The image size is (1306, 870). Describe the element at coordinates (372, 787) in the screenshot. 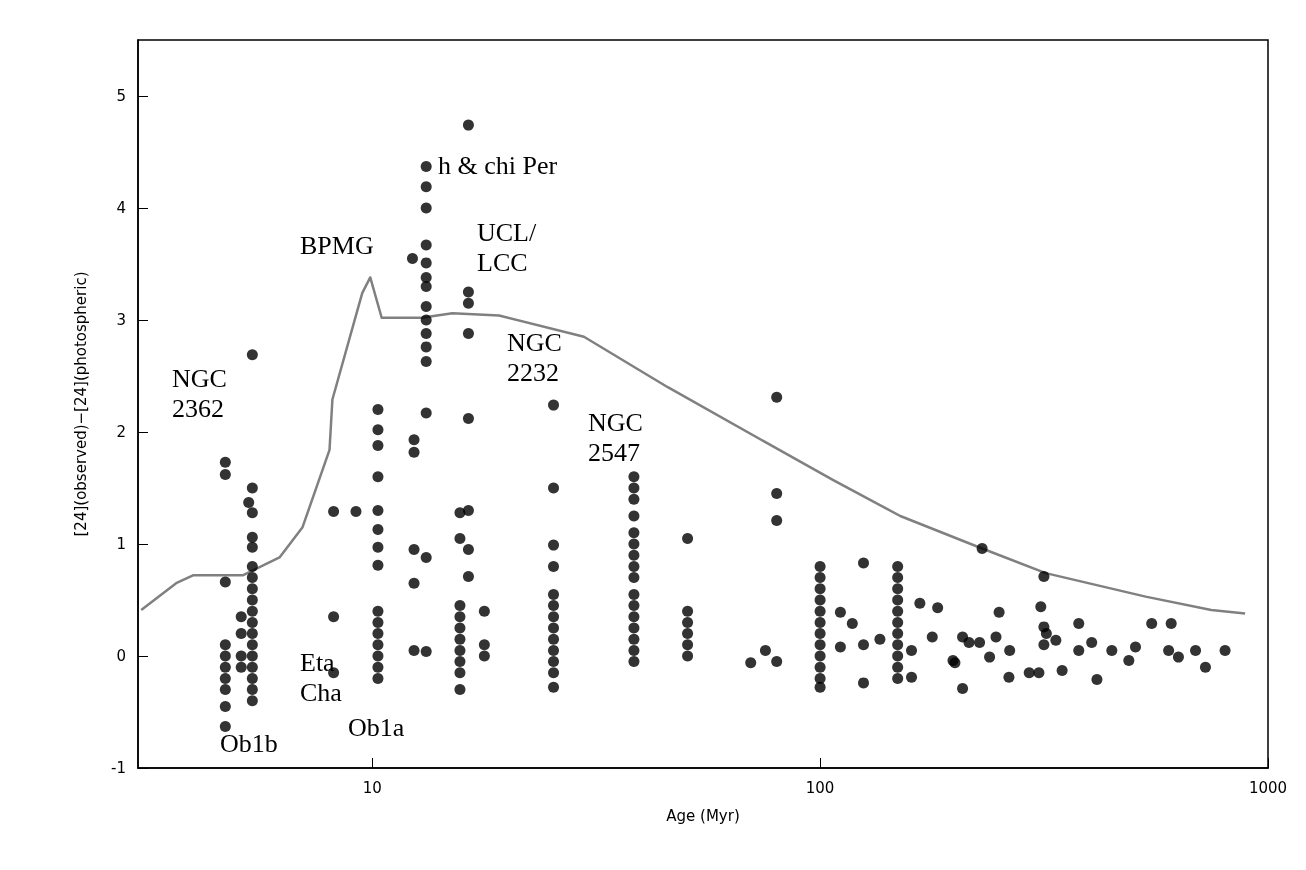

I see `x-tick-label: 10` at that location.